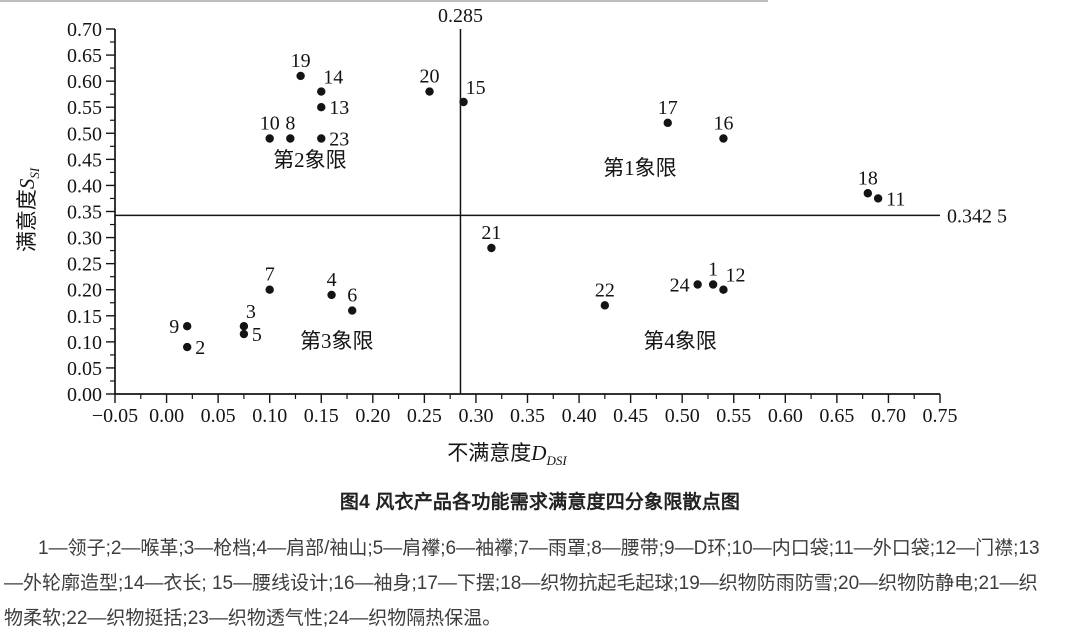 This screenshot has height=643, width=1080. Describe the element at coordinates (84, 343) in the screenshot. I see `y-tick-label: 0.10` at that location.